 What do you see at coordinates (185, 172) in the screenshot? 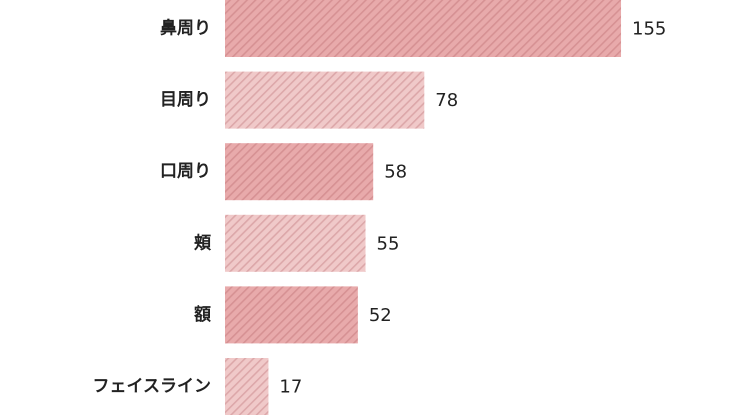
I see `category-label: 口周り` at bounding box center [185, 172].